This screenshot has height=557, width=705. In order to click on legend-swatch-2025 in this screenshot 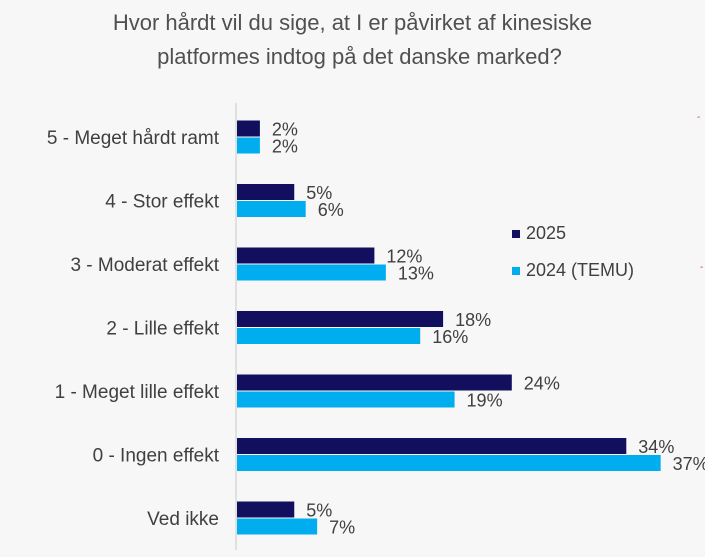, I will do `click(516, 233)`.